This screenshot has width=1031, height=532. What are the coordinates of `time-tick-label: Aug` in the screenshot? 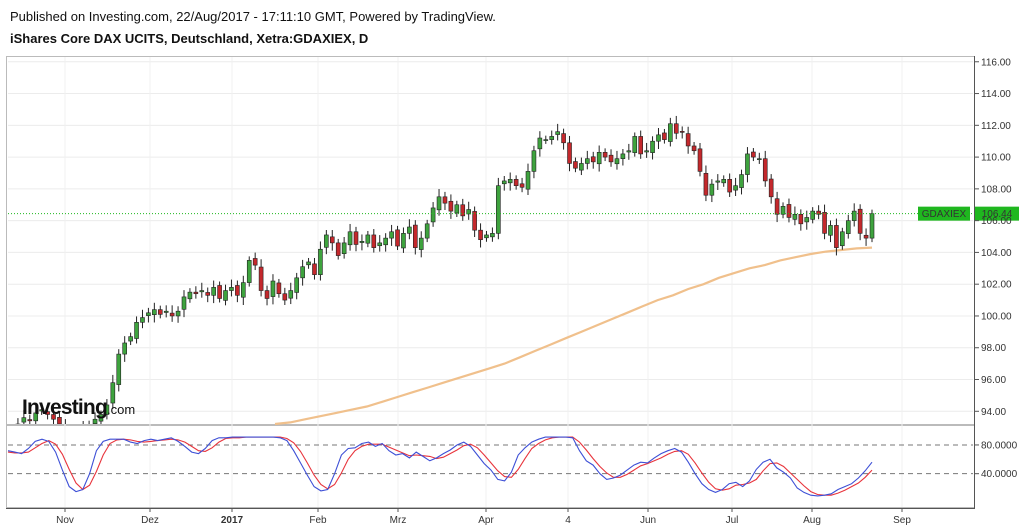 It's located at (812, 520).